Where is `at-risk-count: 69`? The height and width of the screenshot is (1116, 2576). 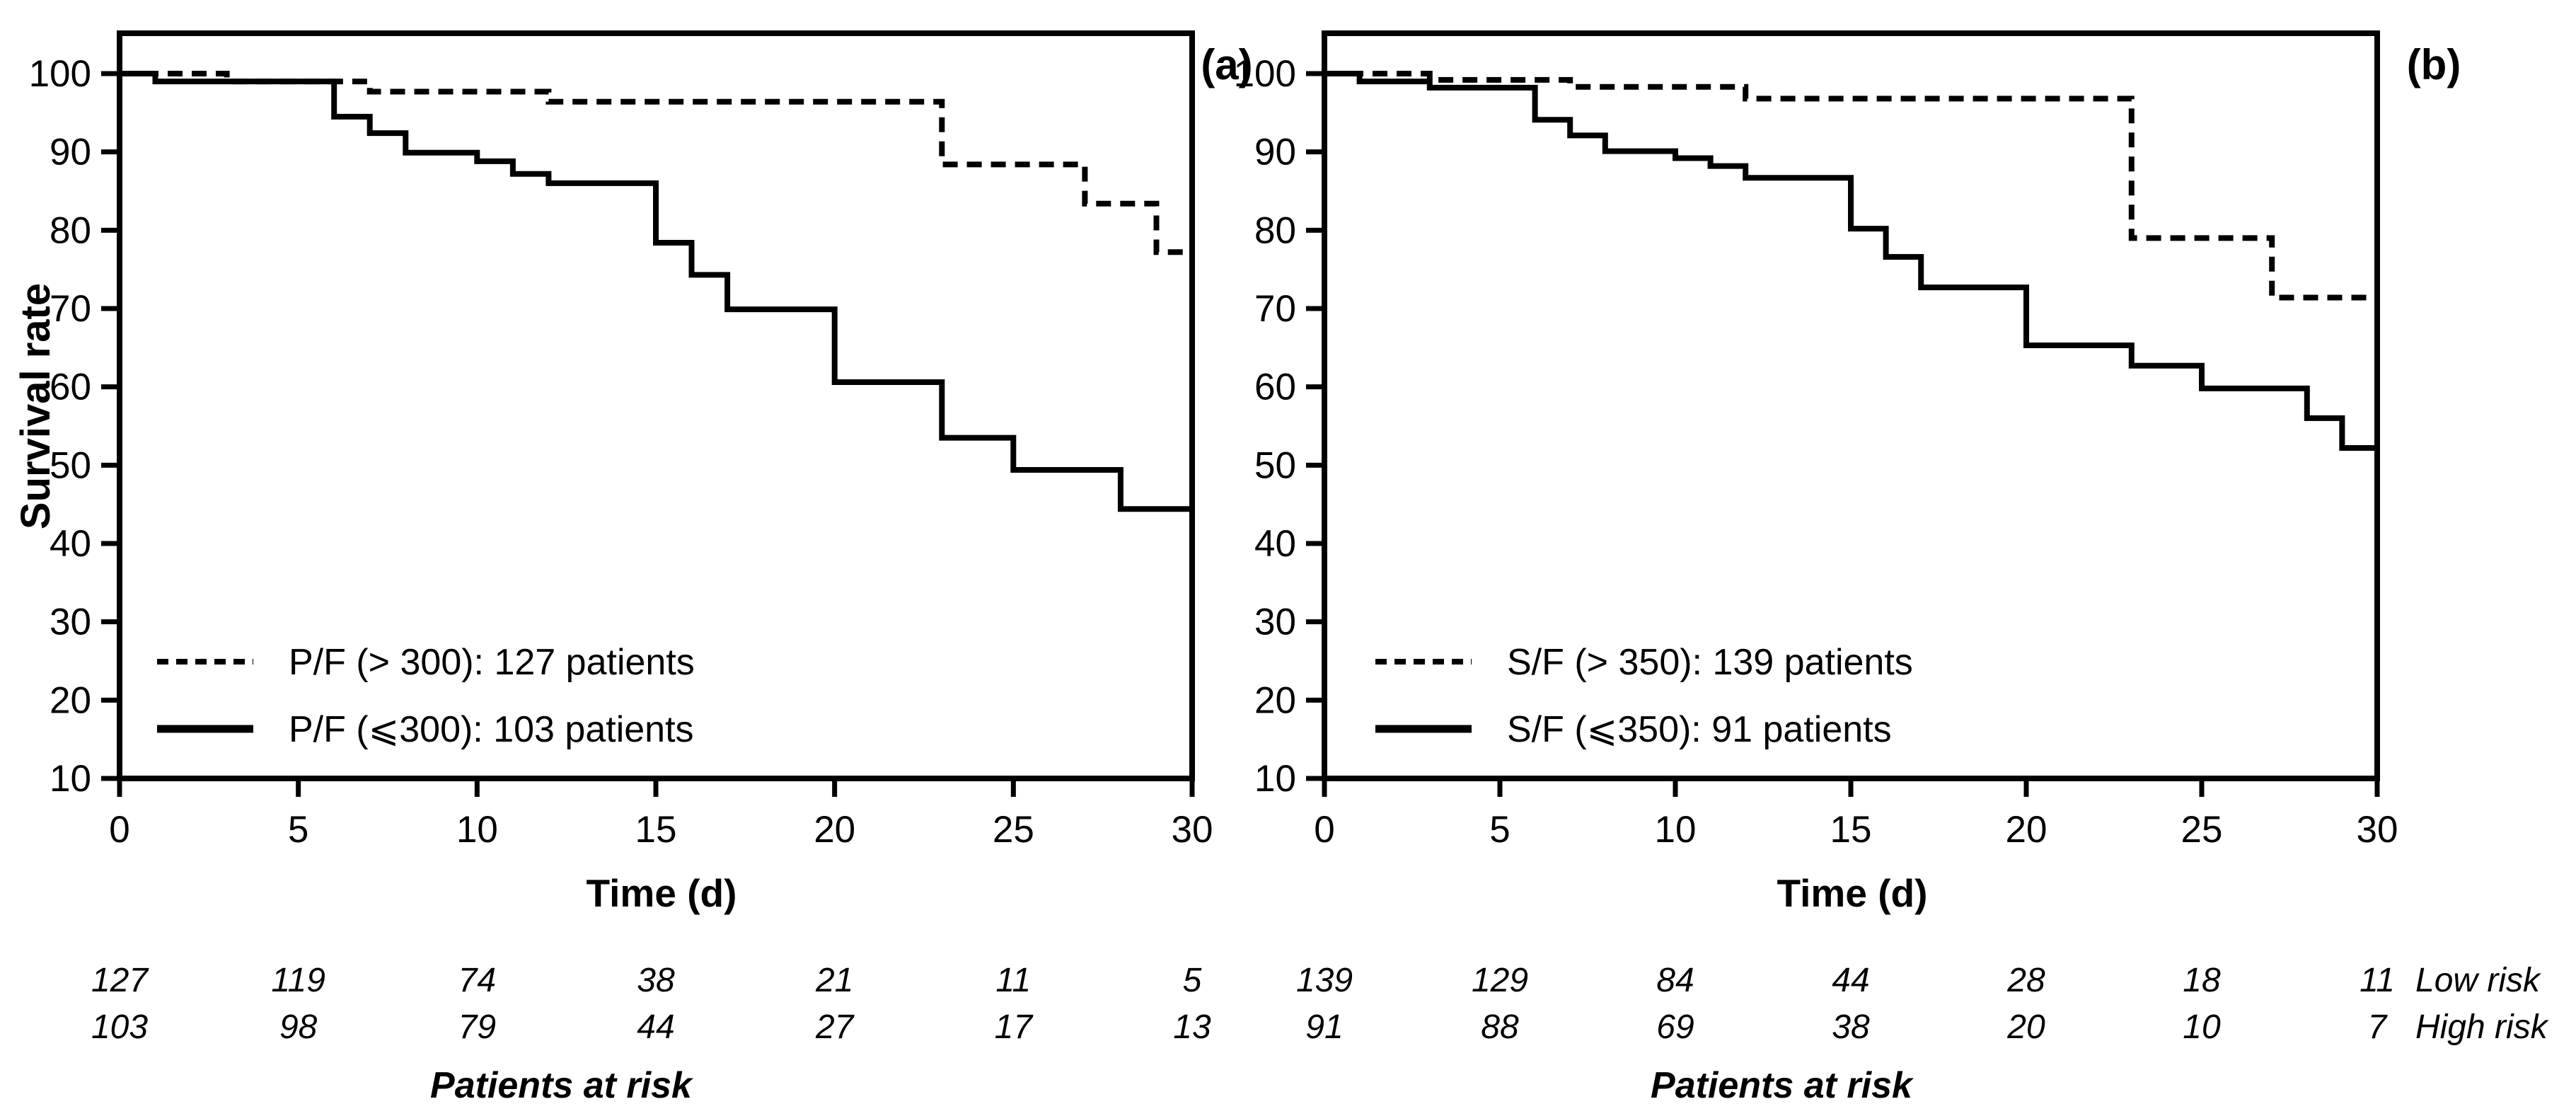
at-risk-count: 69 is located at coordinates (1675, 1027).